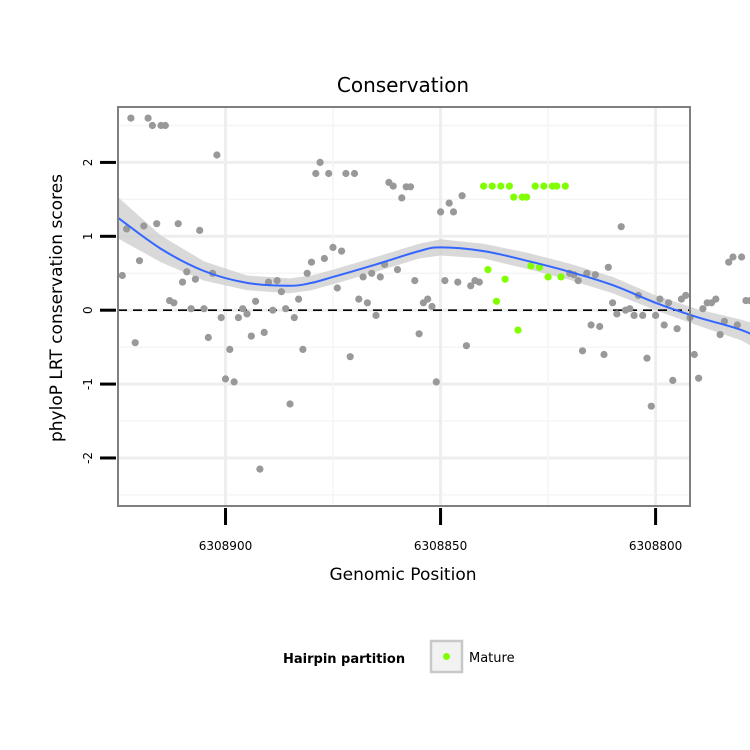 The image size is (750, 750). What do you see at coordinates (57, 308) in the screenshot?
I see `y-axis-title: phyloP LRT conservation scores` at bounding box center [57, 308].